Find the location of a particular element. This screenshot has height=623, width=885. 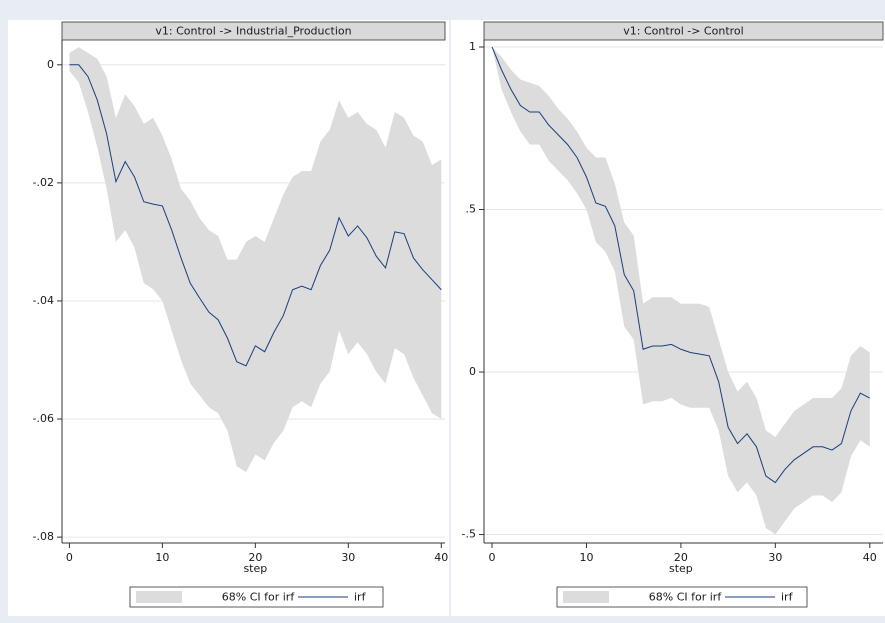

y-tick-label: -.5 is located at coordinates (469, 534).